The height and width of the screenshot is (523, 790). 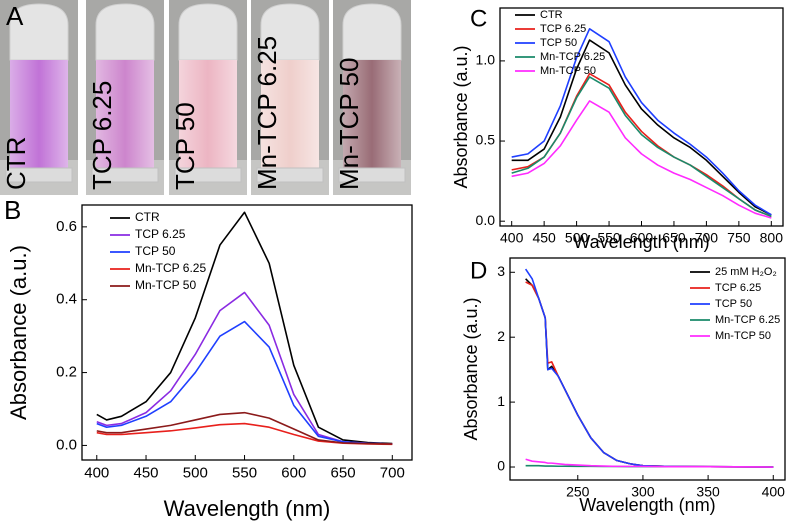 What do you see at coordinates (486, 60) in the screenshot?
I see `y-tick-label: 1.0` at bounding box center [486, 60].